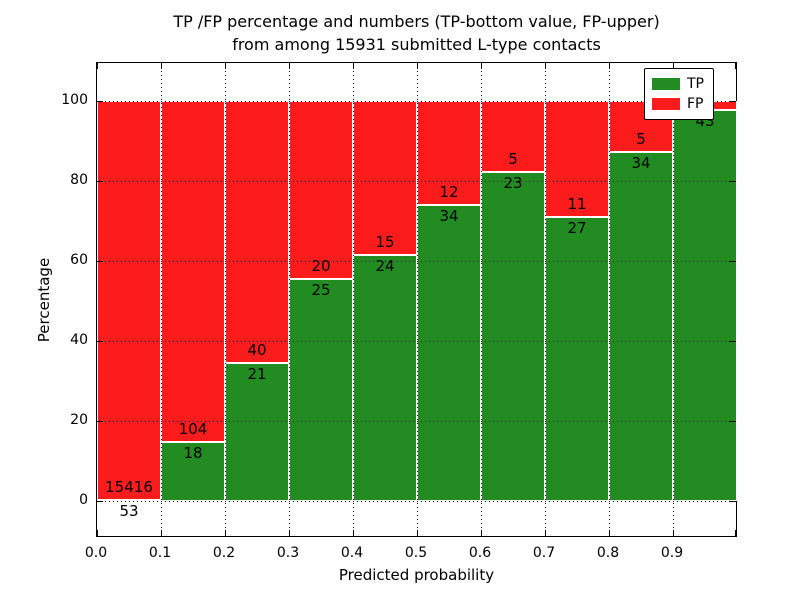 The width and height of the screenshot is (800, 600). What do you see at coordinates (79, 180) in the screenshot?
I see `y-tick-label-80: 80` at bounding box center [79, 180].